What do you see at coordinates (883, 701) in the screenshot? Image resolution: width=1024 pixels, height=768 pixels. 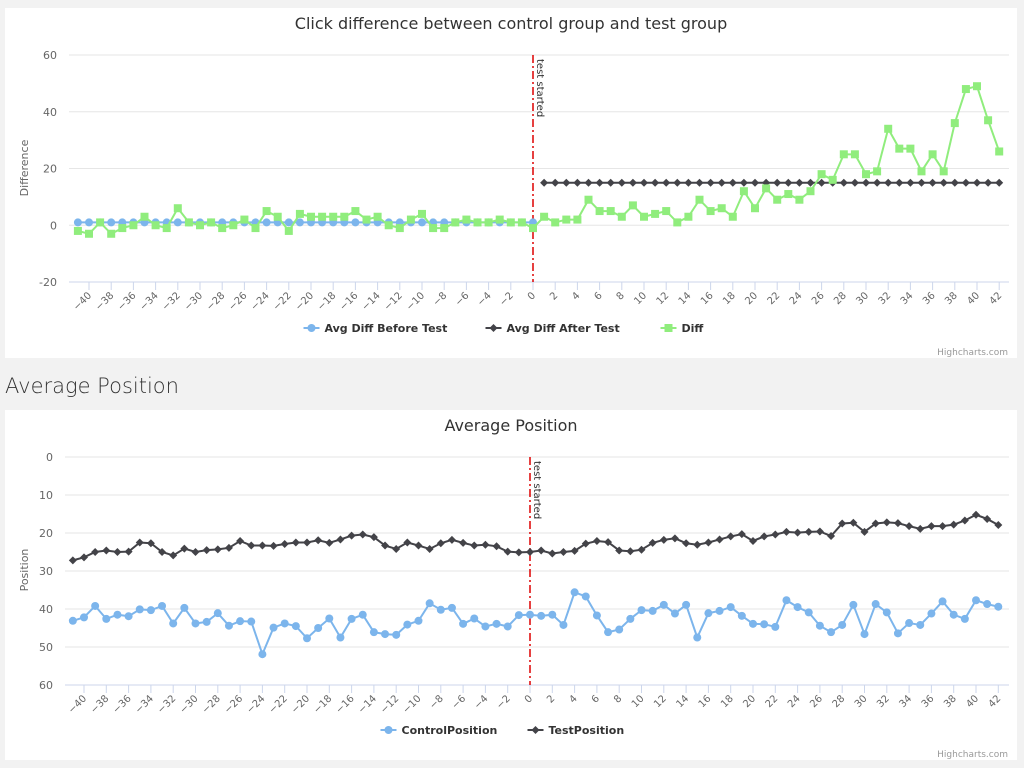 I see `x-tick-label: 32` at bounding box center [883, 701].